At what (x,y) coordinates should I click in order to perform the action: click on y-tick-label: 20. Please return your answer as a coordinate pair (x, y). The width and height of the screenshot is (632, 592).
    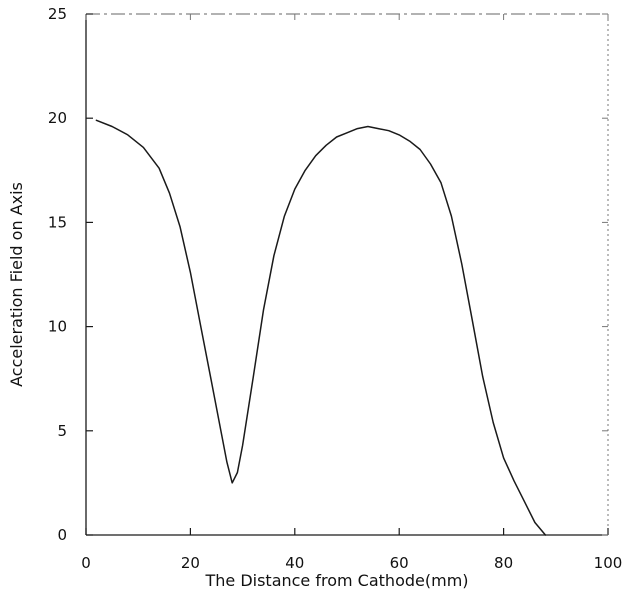
    Looking at the image, I should click on (57, 118).